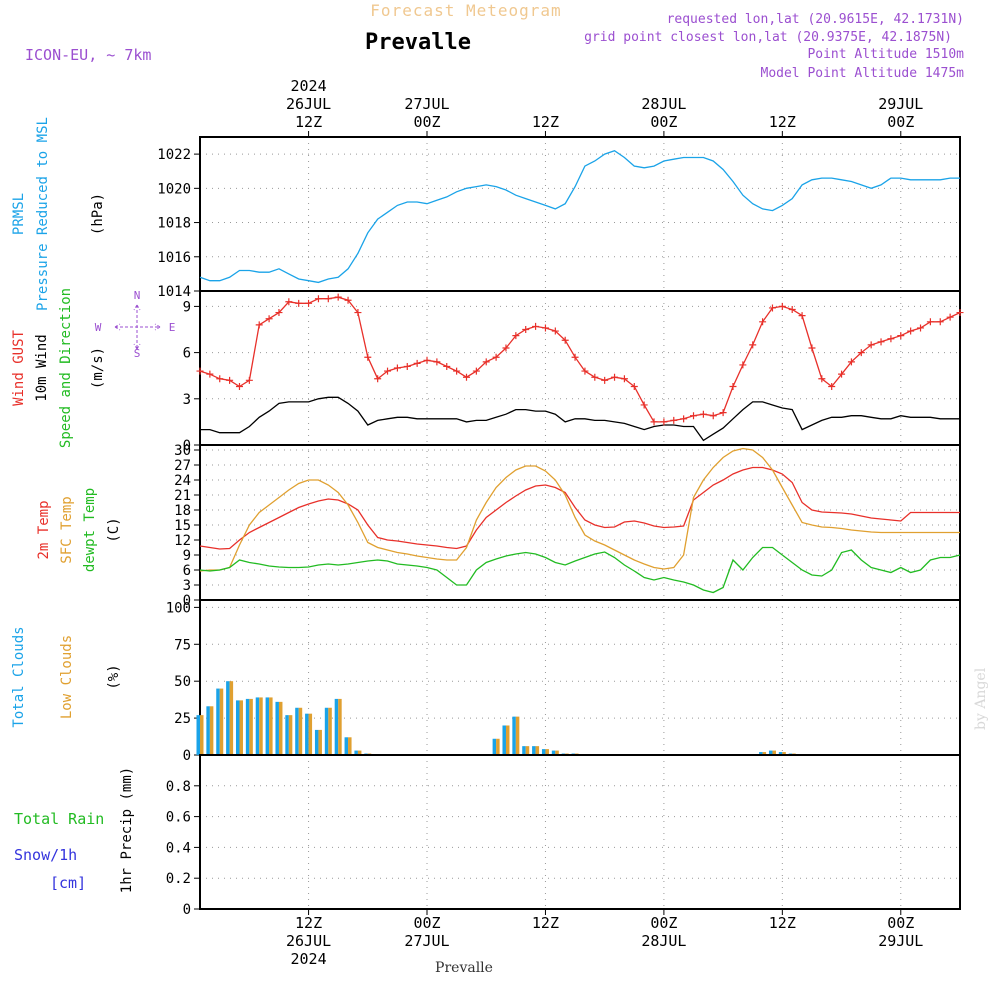 This screenshot has height=1000, width=1000. What do you see at coordinates (137, 295) in the screenshot?
I see `compass-n: N` at bounding box center [137, 295].